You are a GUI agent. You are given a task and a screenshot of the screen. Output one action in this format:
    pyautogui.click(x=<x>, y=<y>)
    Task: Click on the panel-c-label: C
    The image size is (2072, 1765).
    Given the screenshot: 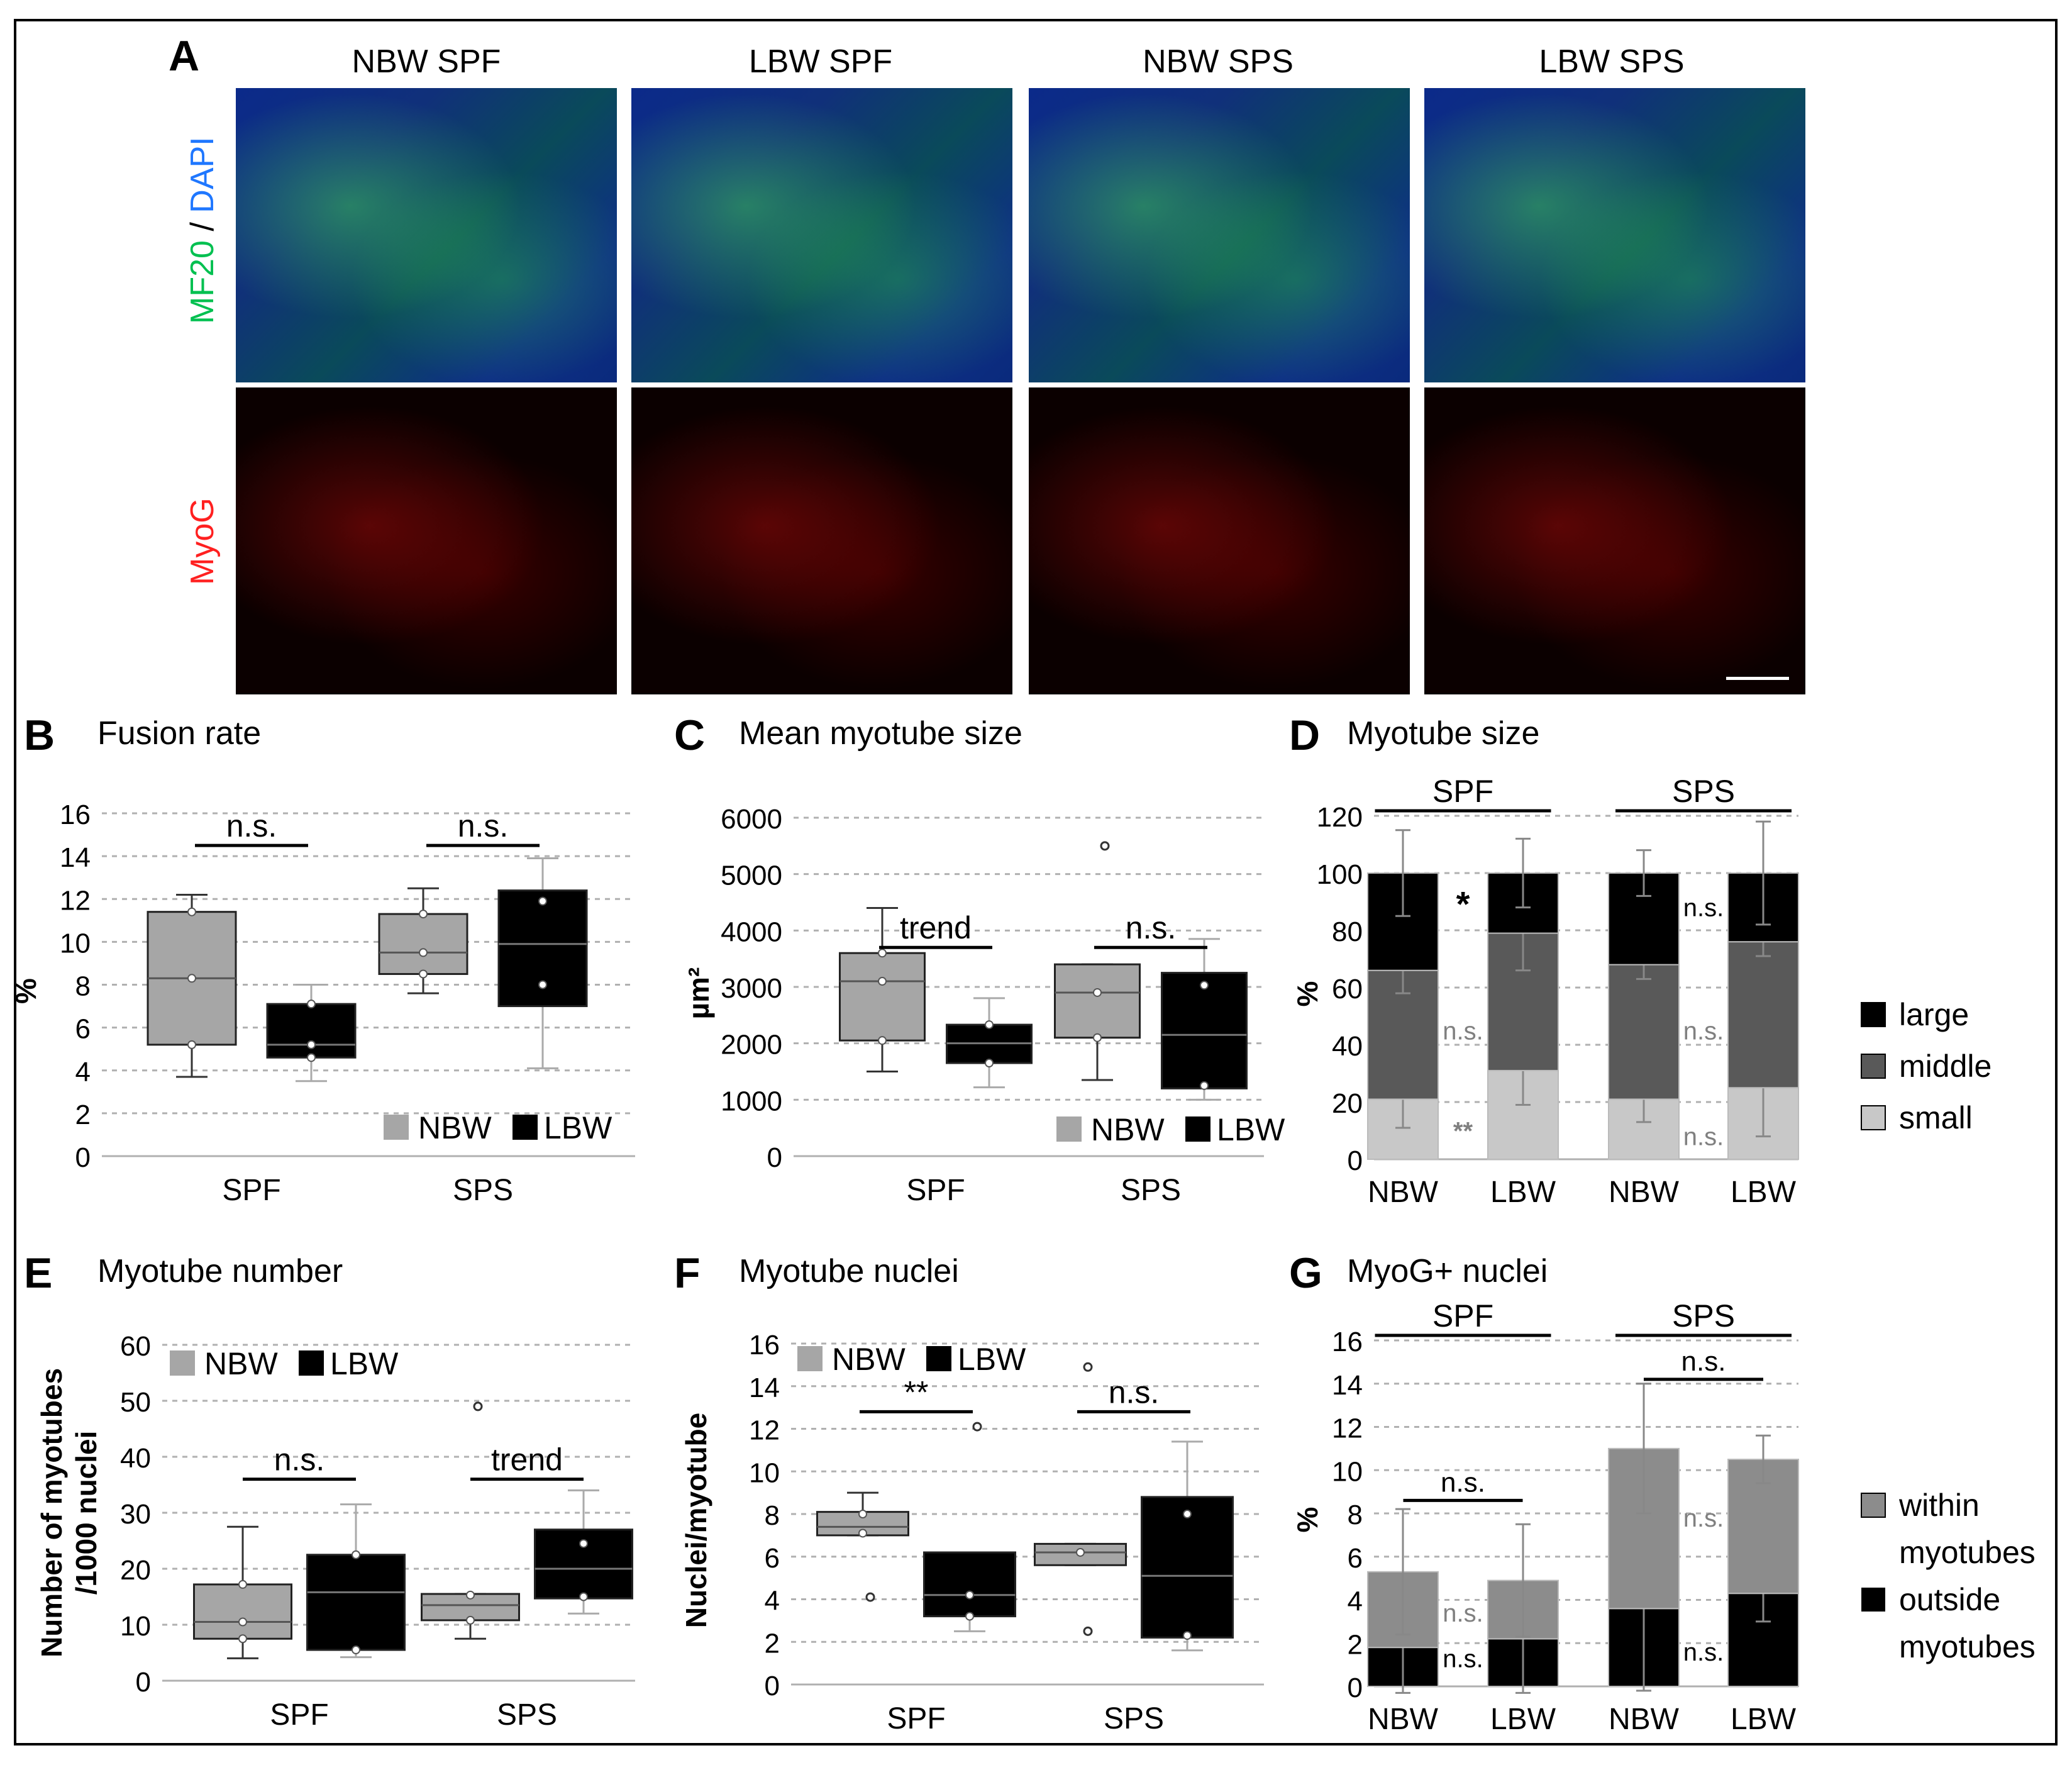 What is the action you would take?
    pyautogui.click(x=690, y=735)
    